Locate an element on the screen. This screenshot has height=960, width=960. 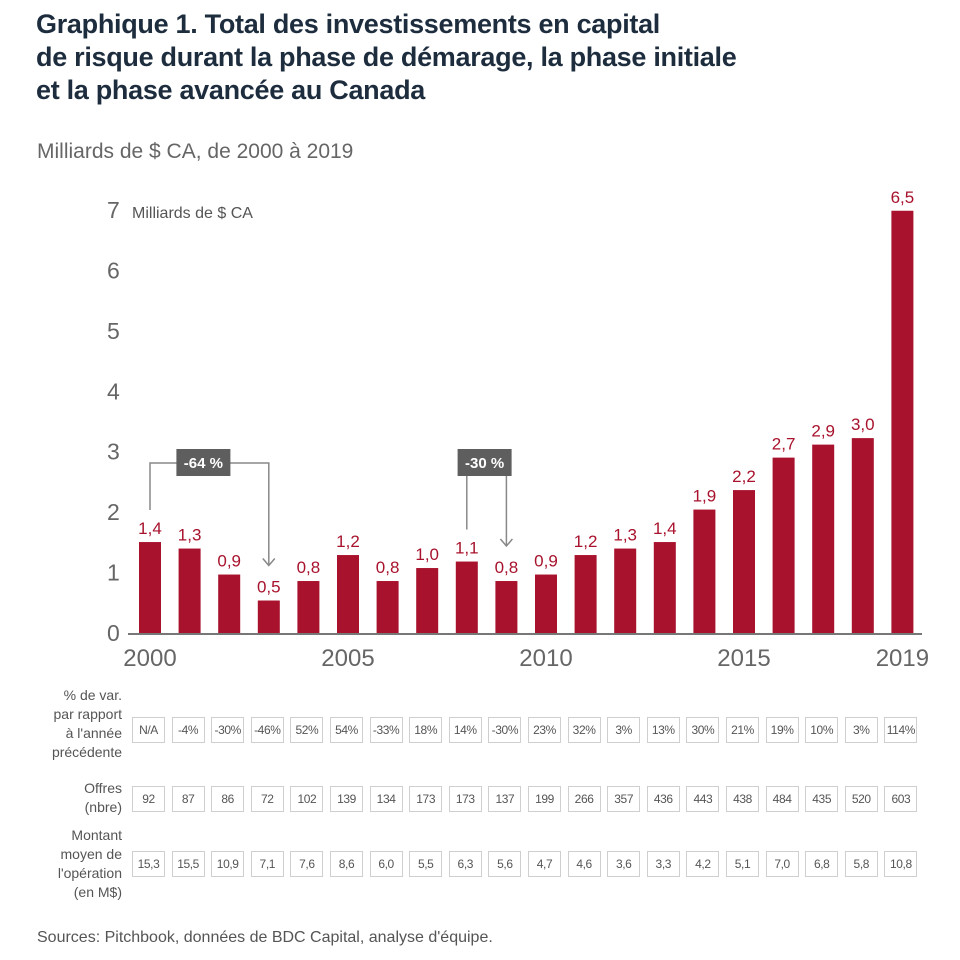
y-tick-label: 3 is located at coordinates (113, 452).